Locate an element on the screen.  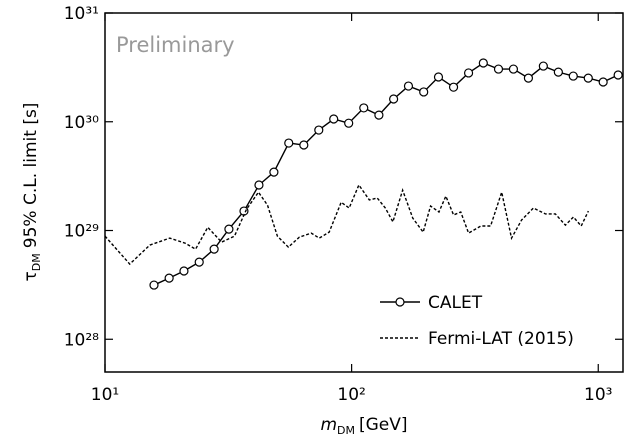
y-tick-label: 10³¹ is located at coordinates (81, 14).